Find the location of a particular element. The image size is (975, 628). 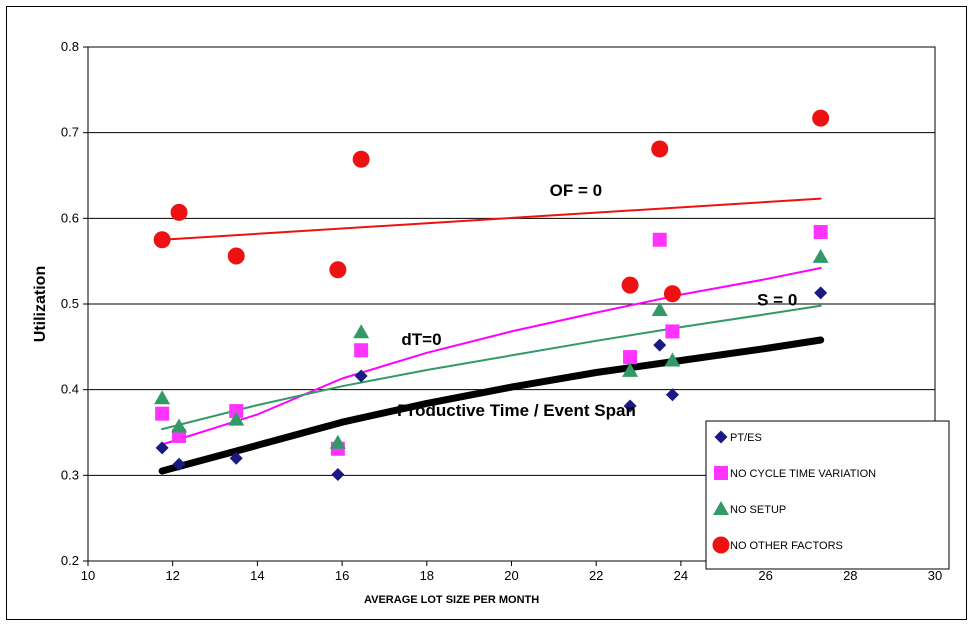

y-tick-label: 0.5 is located at coordinates (70, 303).